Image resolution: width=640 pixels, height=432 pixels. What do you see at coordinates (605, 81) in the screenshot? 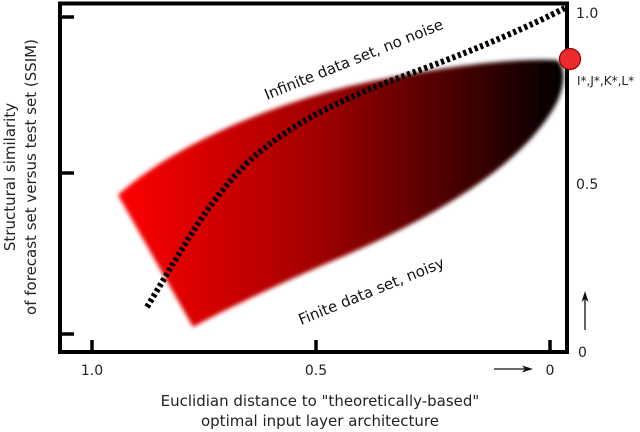
I see `marker-label: I*,J*,K*,L*` at bounding box center [605, 81].